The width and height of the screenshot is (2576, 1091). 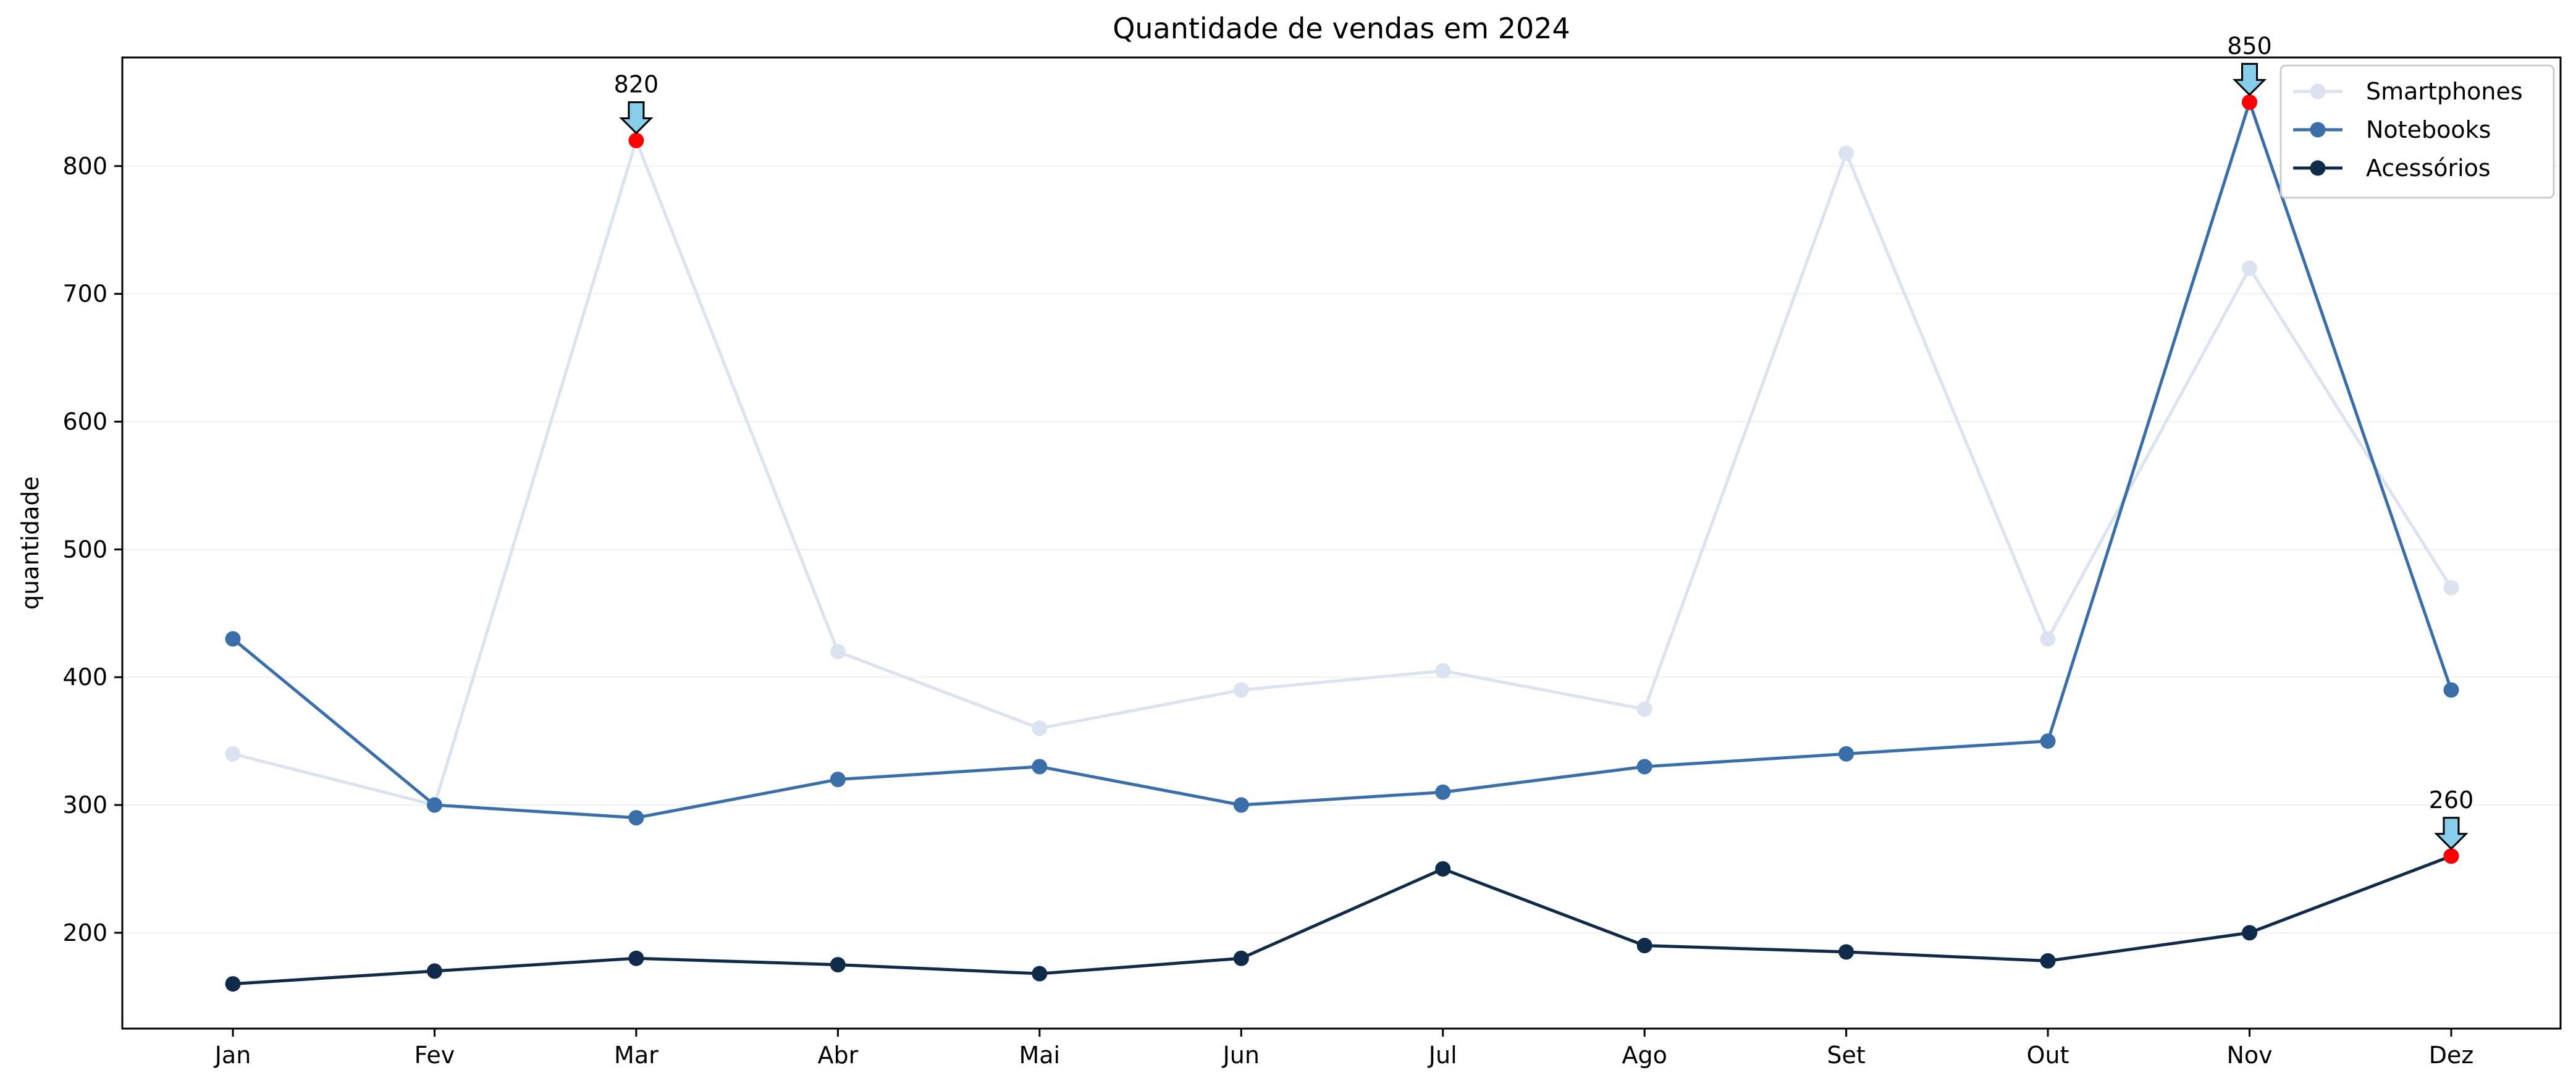 I want to click on y-tick-label: 300, so click(x=85, y=805).